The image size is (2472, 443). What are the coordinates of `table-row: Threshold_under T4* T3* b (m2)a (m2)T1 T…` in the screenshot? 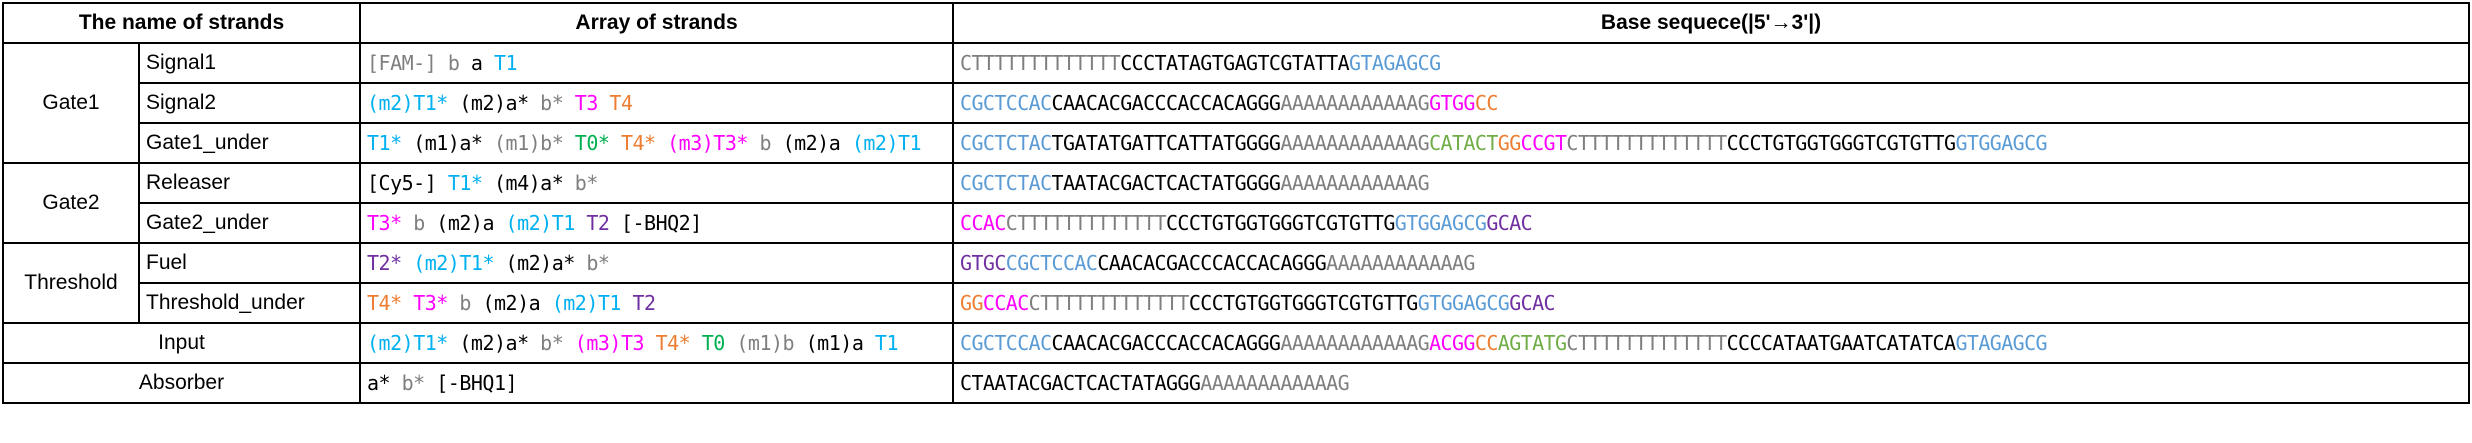 It's located at (1237, 303).